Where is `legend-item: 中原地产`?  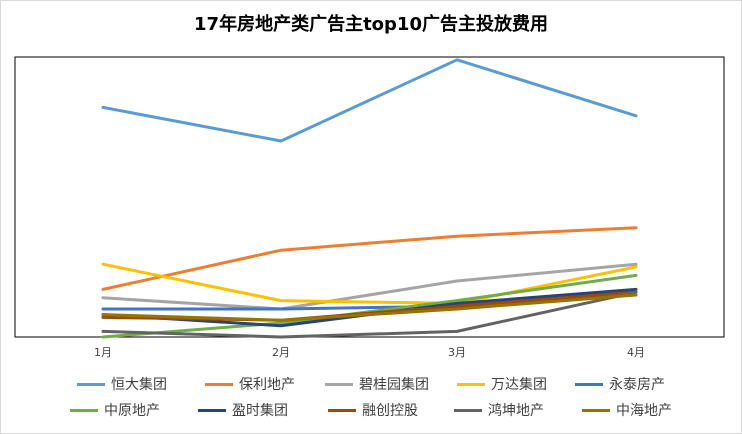
legend-item: 中原地产 is located at coordinates (115, 410).